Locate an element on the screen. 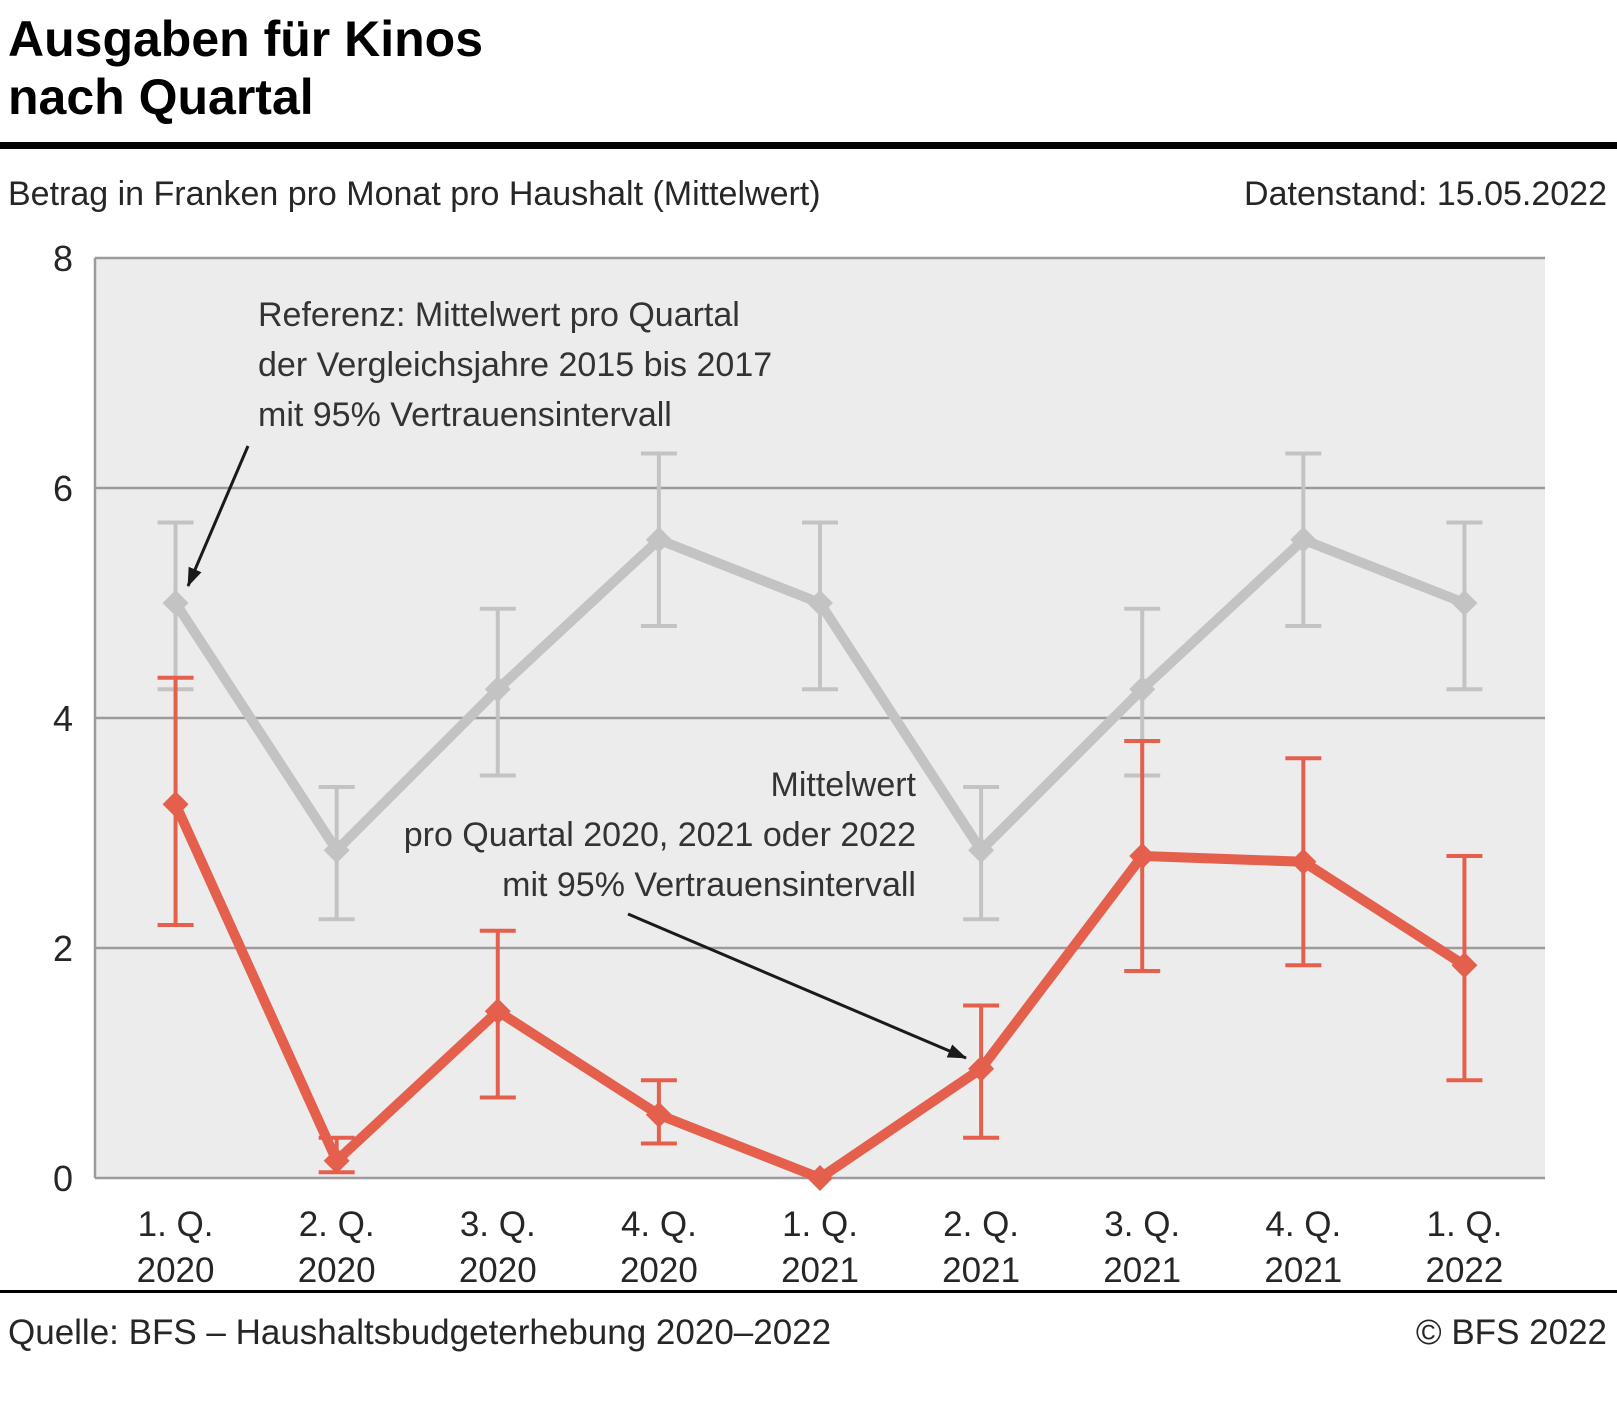 The width and height of the screenshot is (1617, 1424). x-tick-label: 1. Q. 2021 is located at coordinates (820, 1247).